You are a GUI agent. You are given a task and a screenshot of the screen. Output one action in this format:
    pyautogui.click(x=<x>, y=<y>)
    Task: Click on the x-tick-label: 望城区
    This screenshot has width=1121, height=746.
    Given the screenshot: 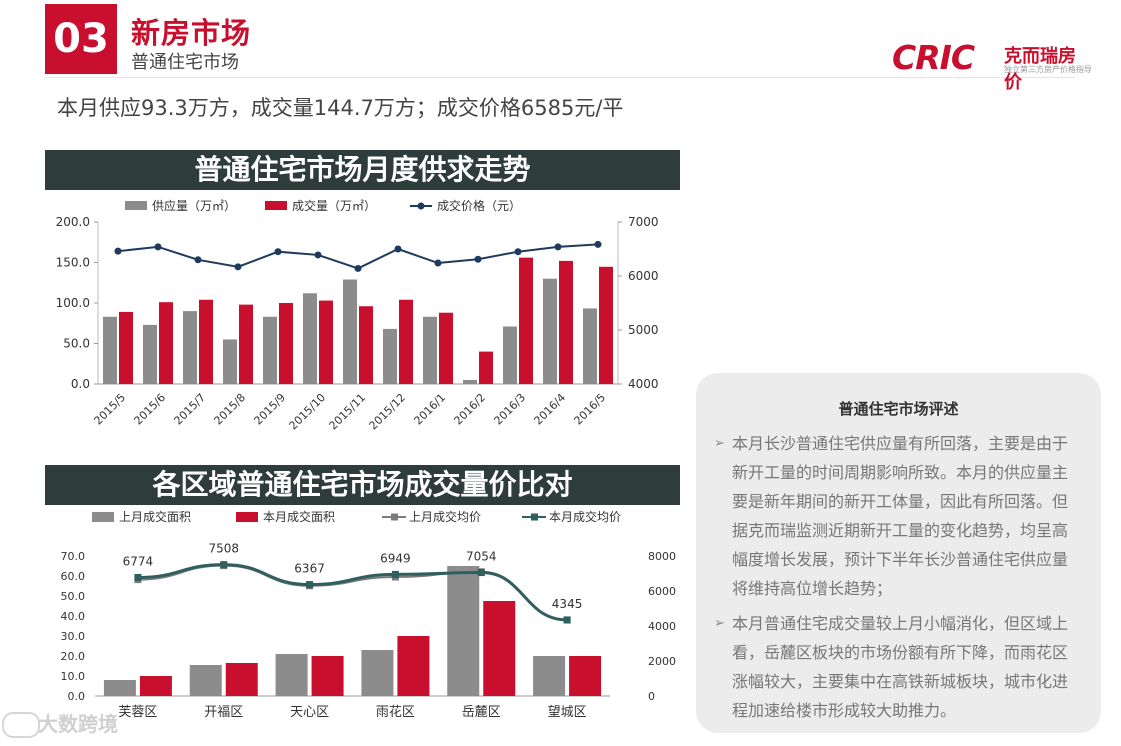 What is the action you would take?
    pyautogui.click(x=567, y=712)
    